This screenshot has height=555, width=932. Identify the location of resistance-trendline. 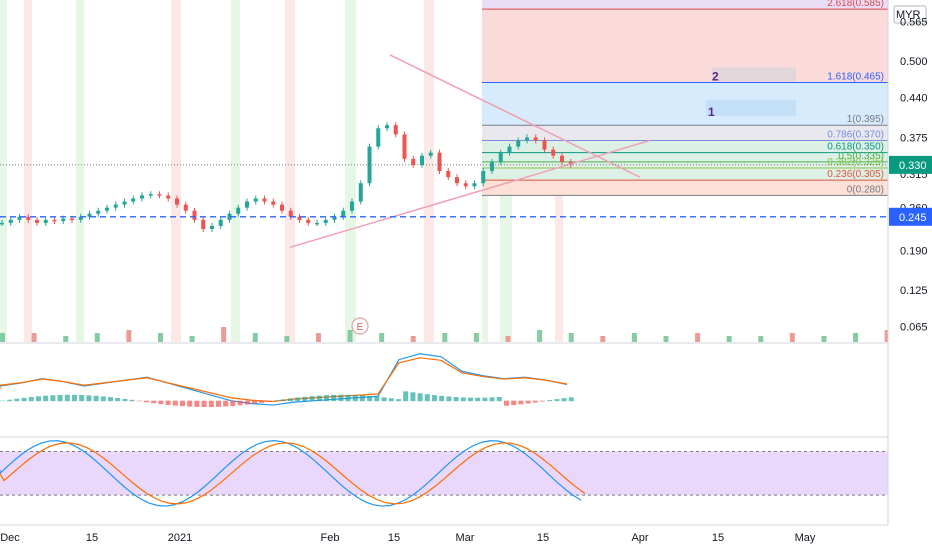
(515, 116).